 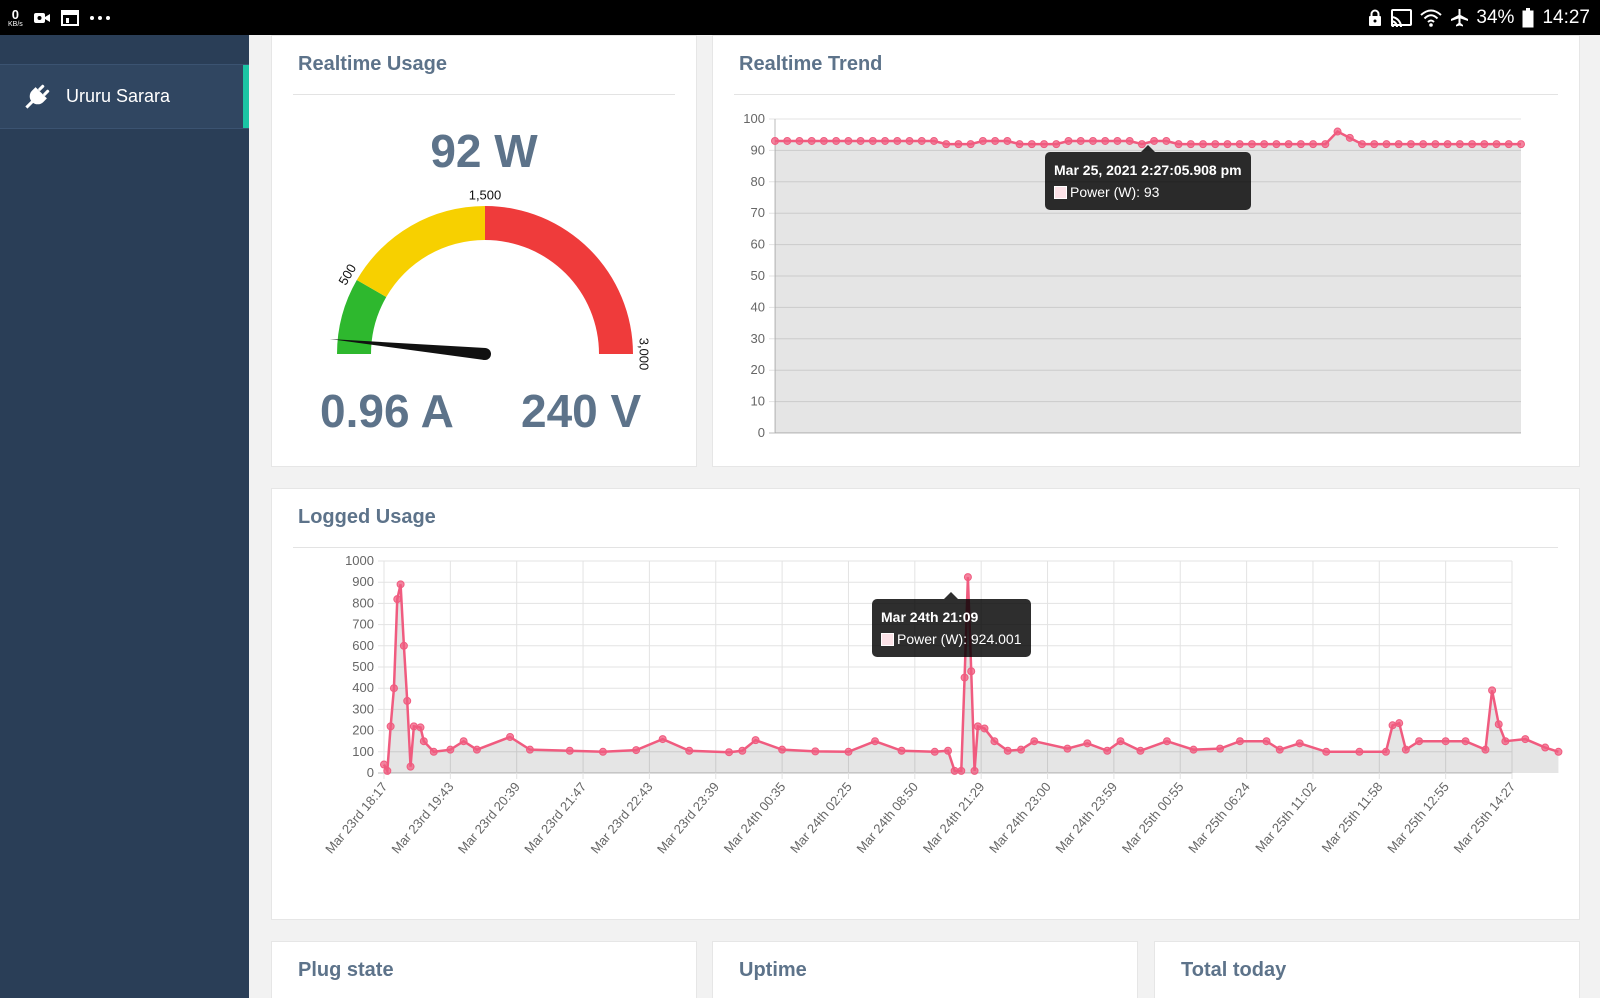 I want to click on sidebar-item-ururu-sarara: Ururu Sarara, so click(x=124, y=96).